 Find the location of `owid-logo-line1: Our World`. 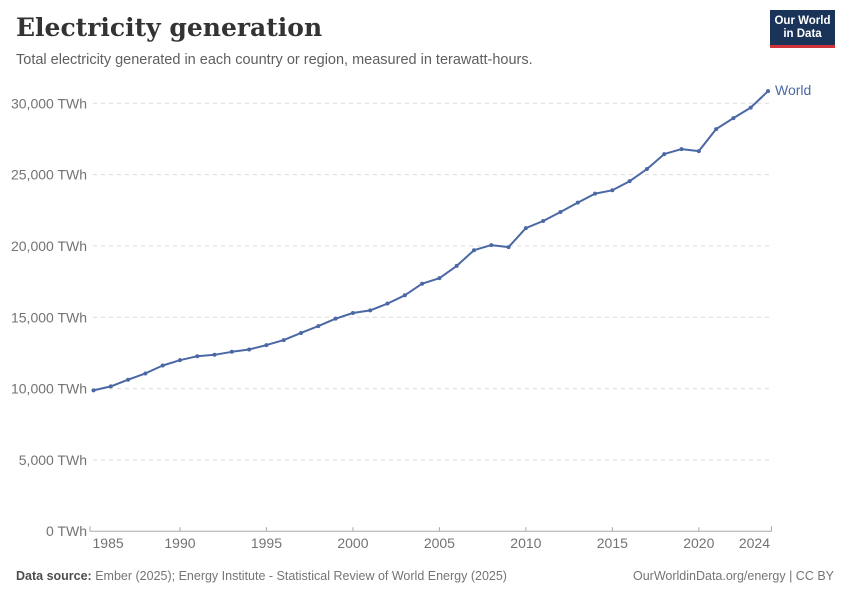

owid-logo-line1: Our World is located at coordinates (802, 20).